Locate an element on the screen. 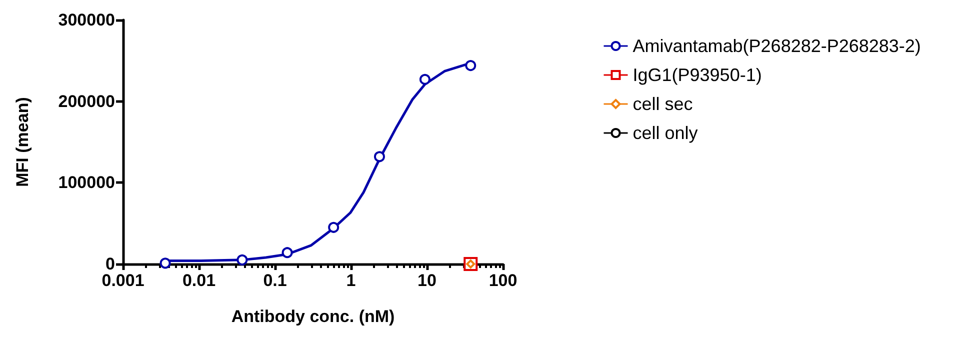 This screenshot has width=957, height=349. y-tick-label: 200000 is located at coordinates (86, 101).